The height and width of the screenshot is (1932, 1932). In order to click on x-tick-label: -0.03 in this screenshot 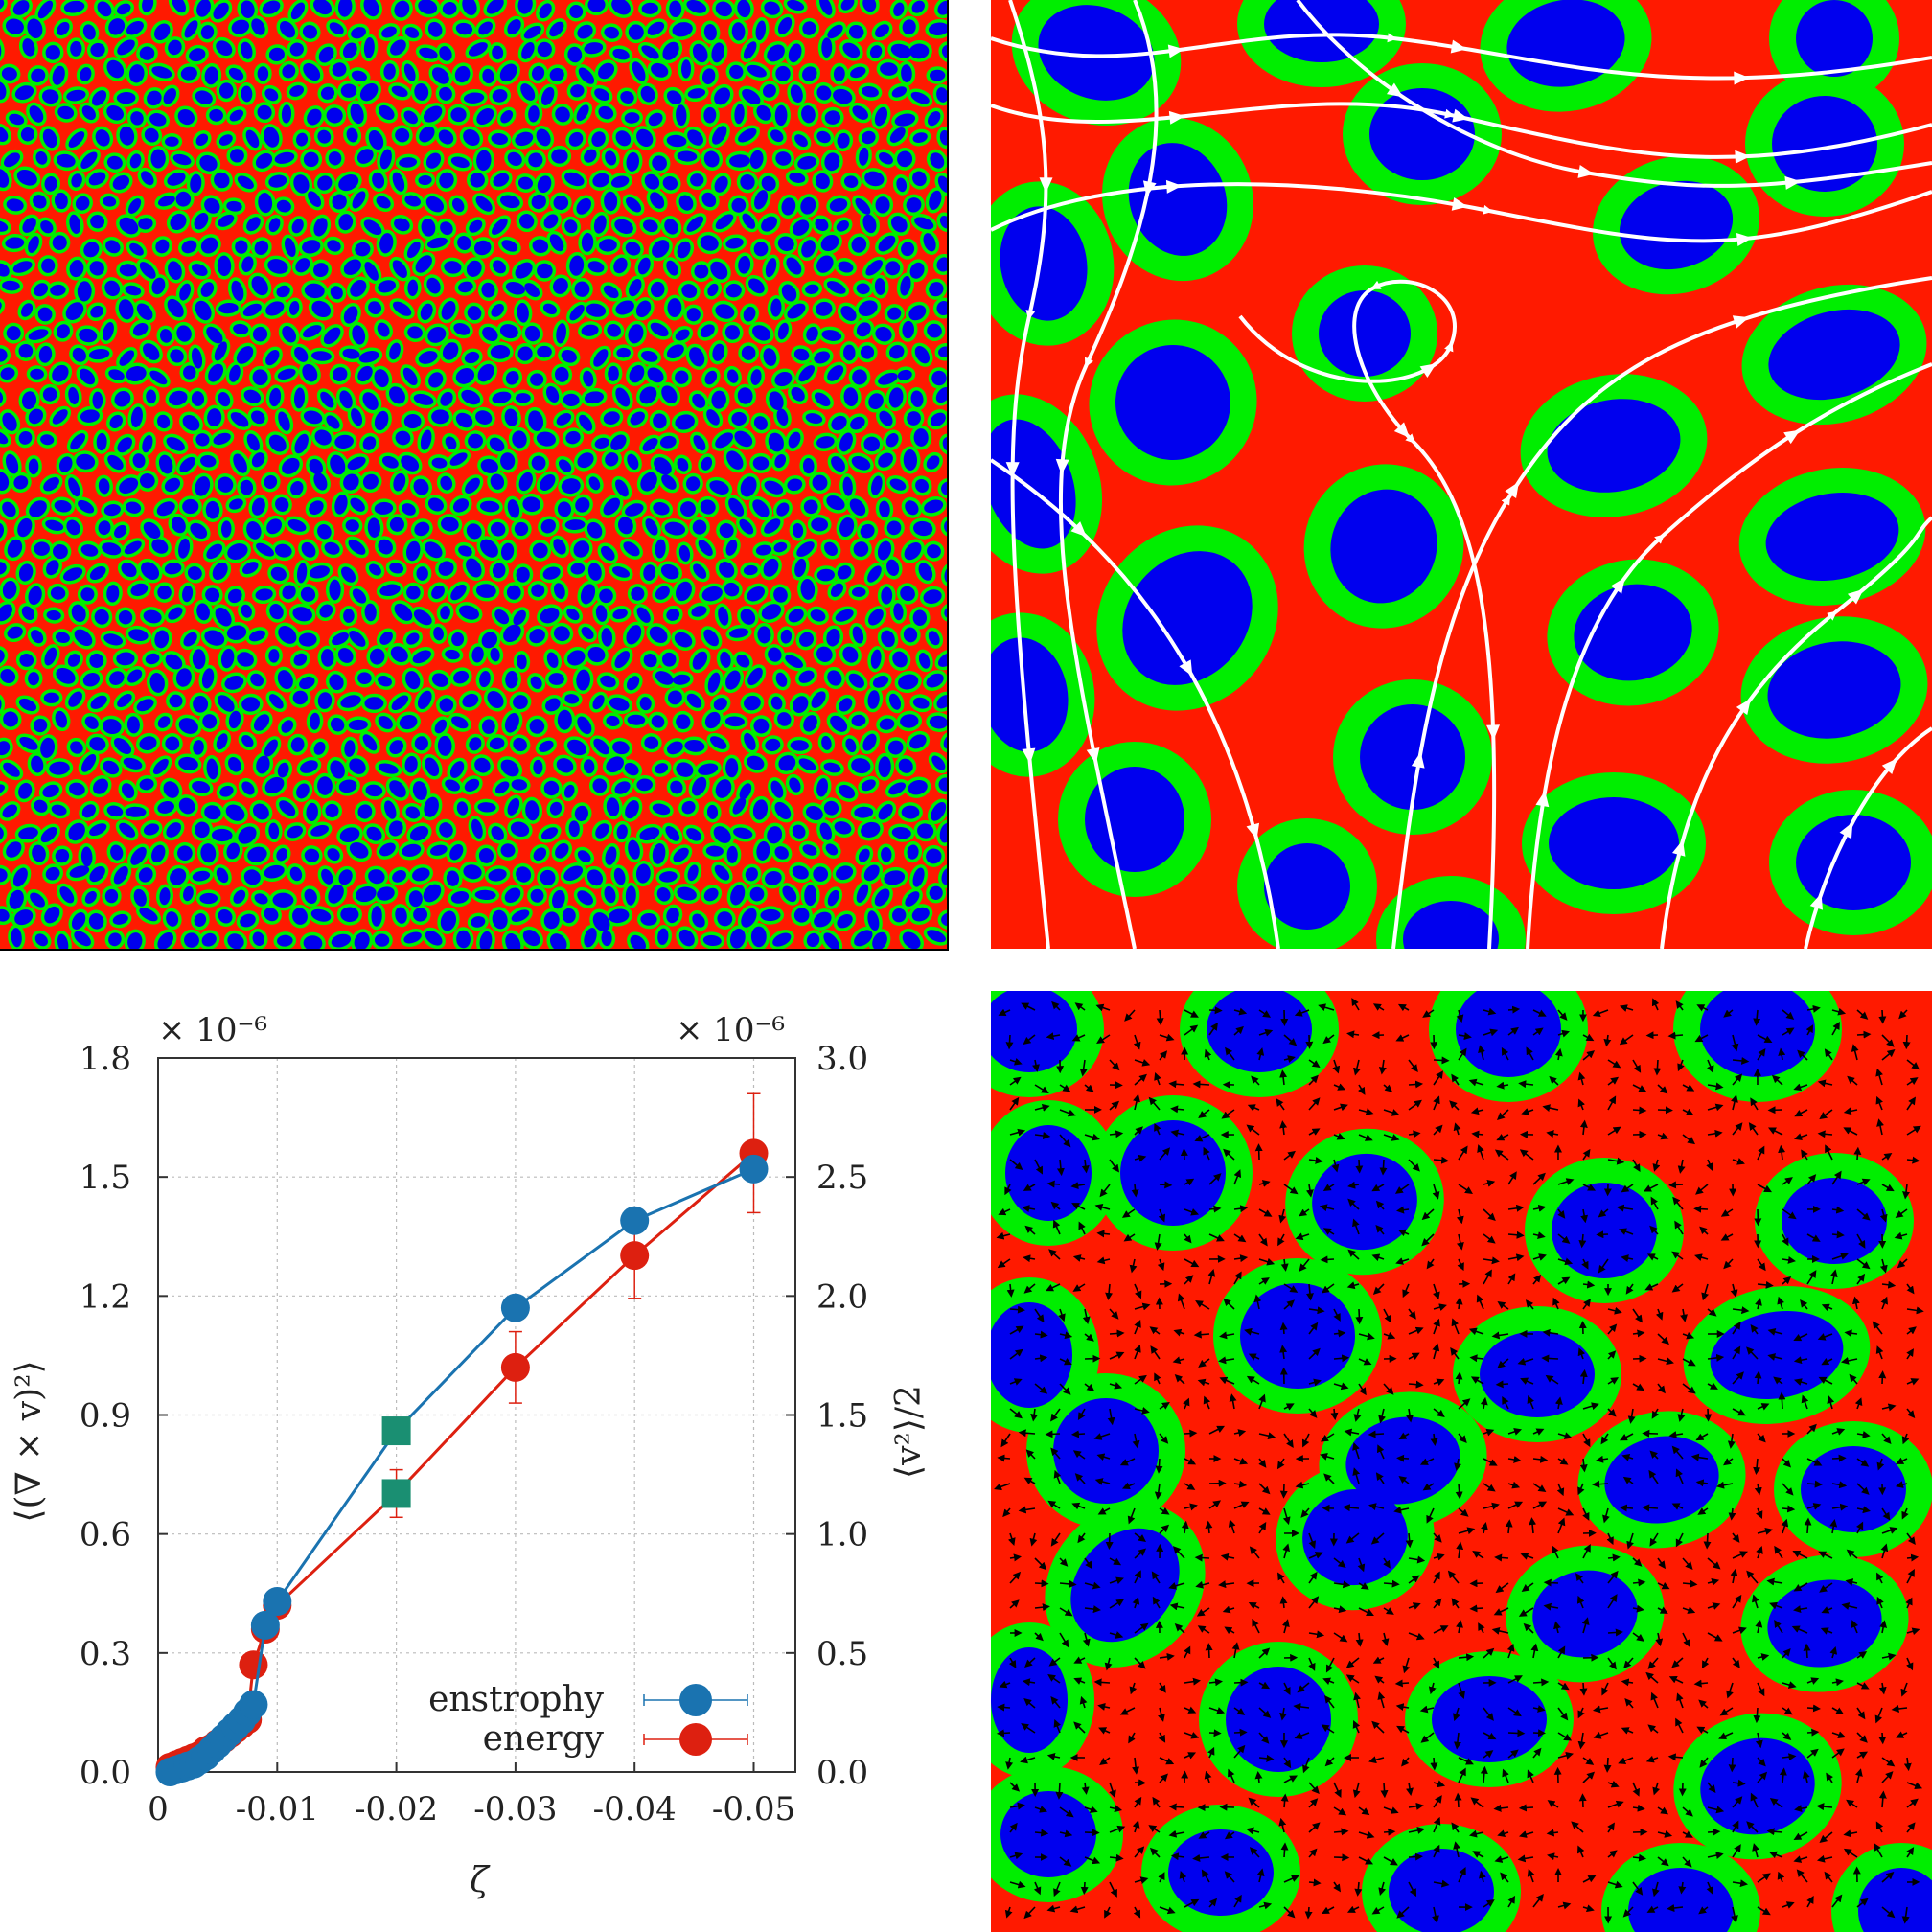, I will do `click(515, 1809)`.